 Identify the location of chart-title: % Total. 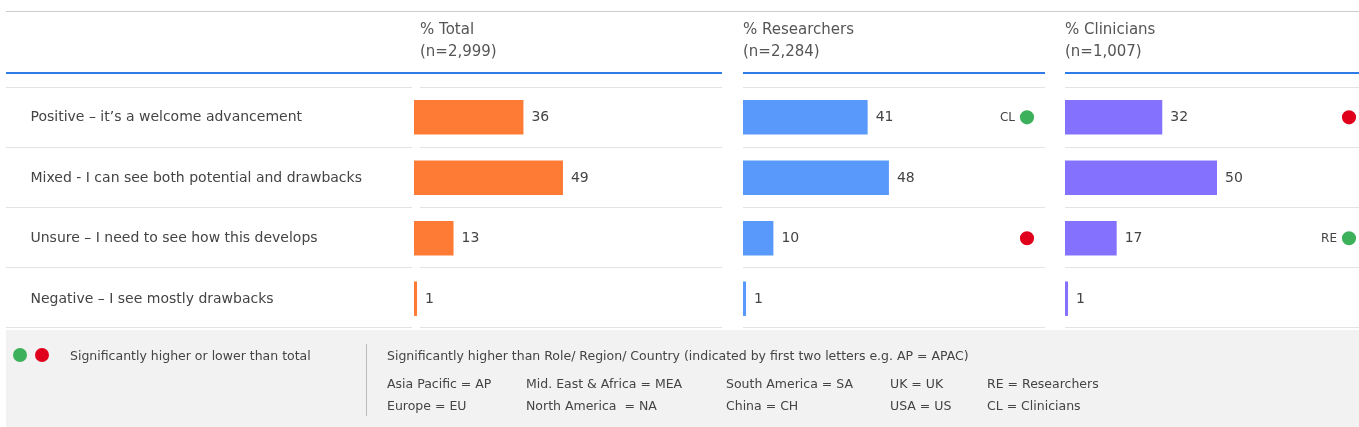
(448, 29).